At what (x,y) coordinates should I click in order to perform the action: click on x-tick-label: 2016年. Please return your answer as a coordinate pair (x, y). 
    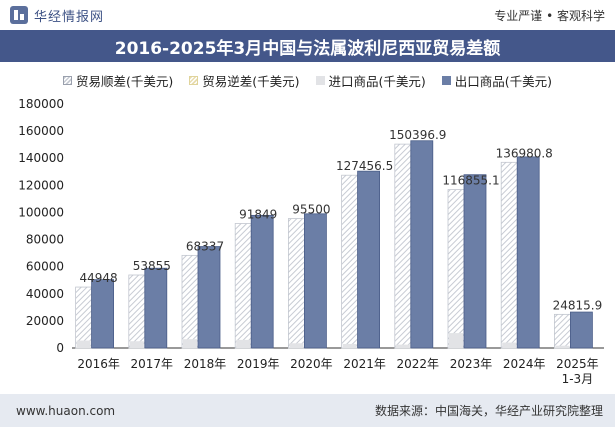
    Looking at the image, I should click on (98, 364).